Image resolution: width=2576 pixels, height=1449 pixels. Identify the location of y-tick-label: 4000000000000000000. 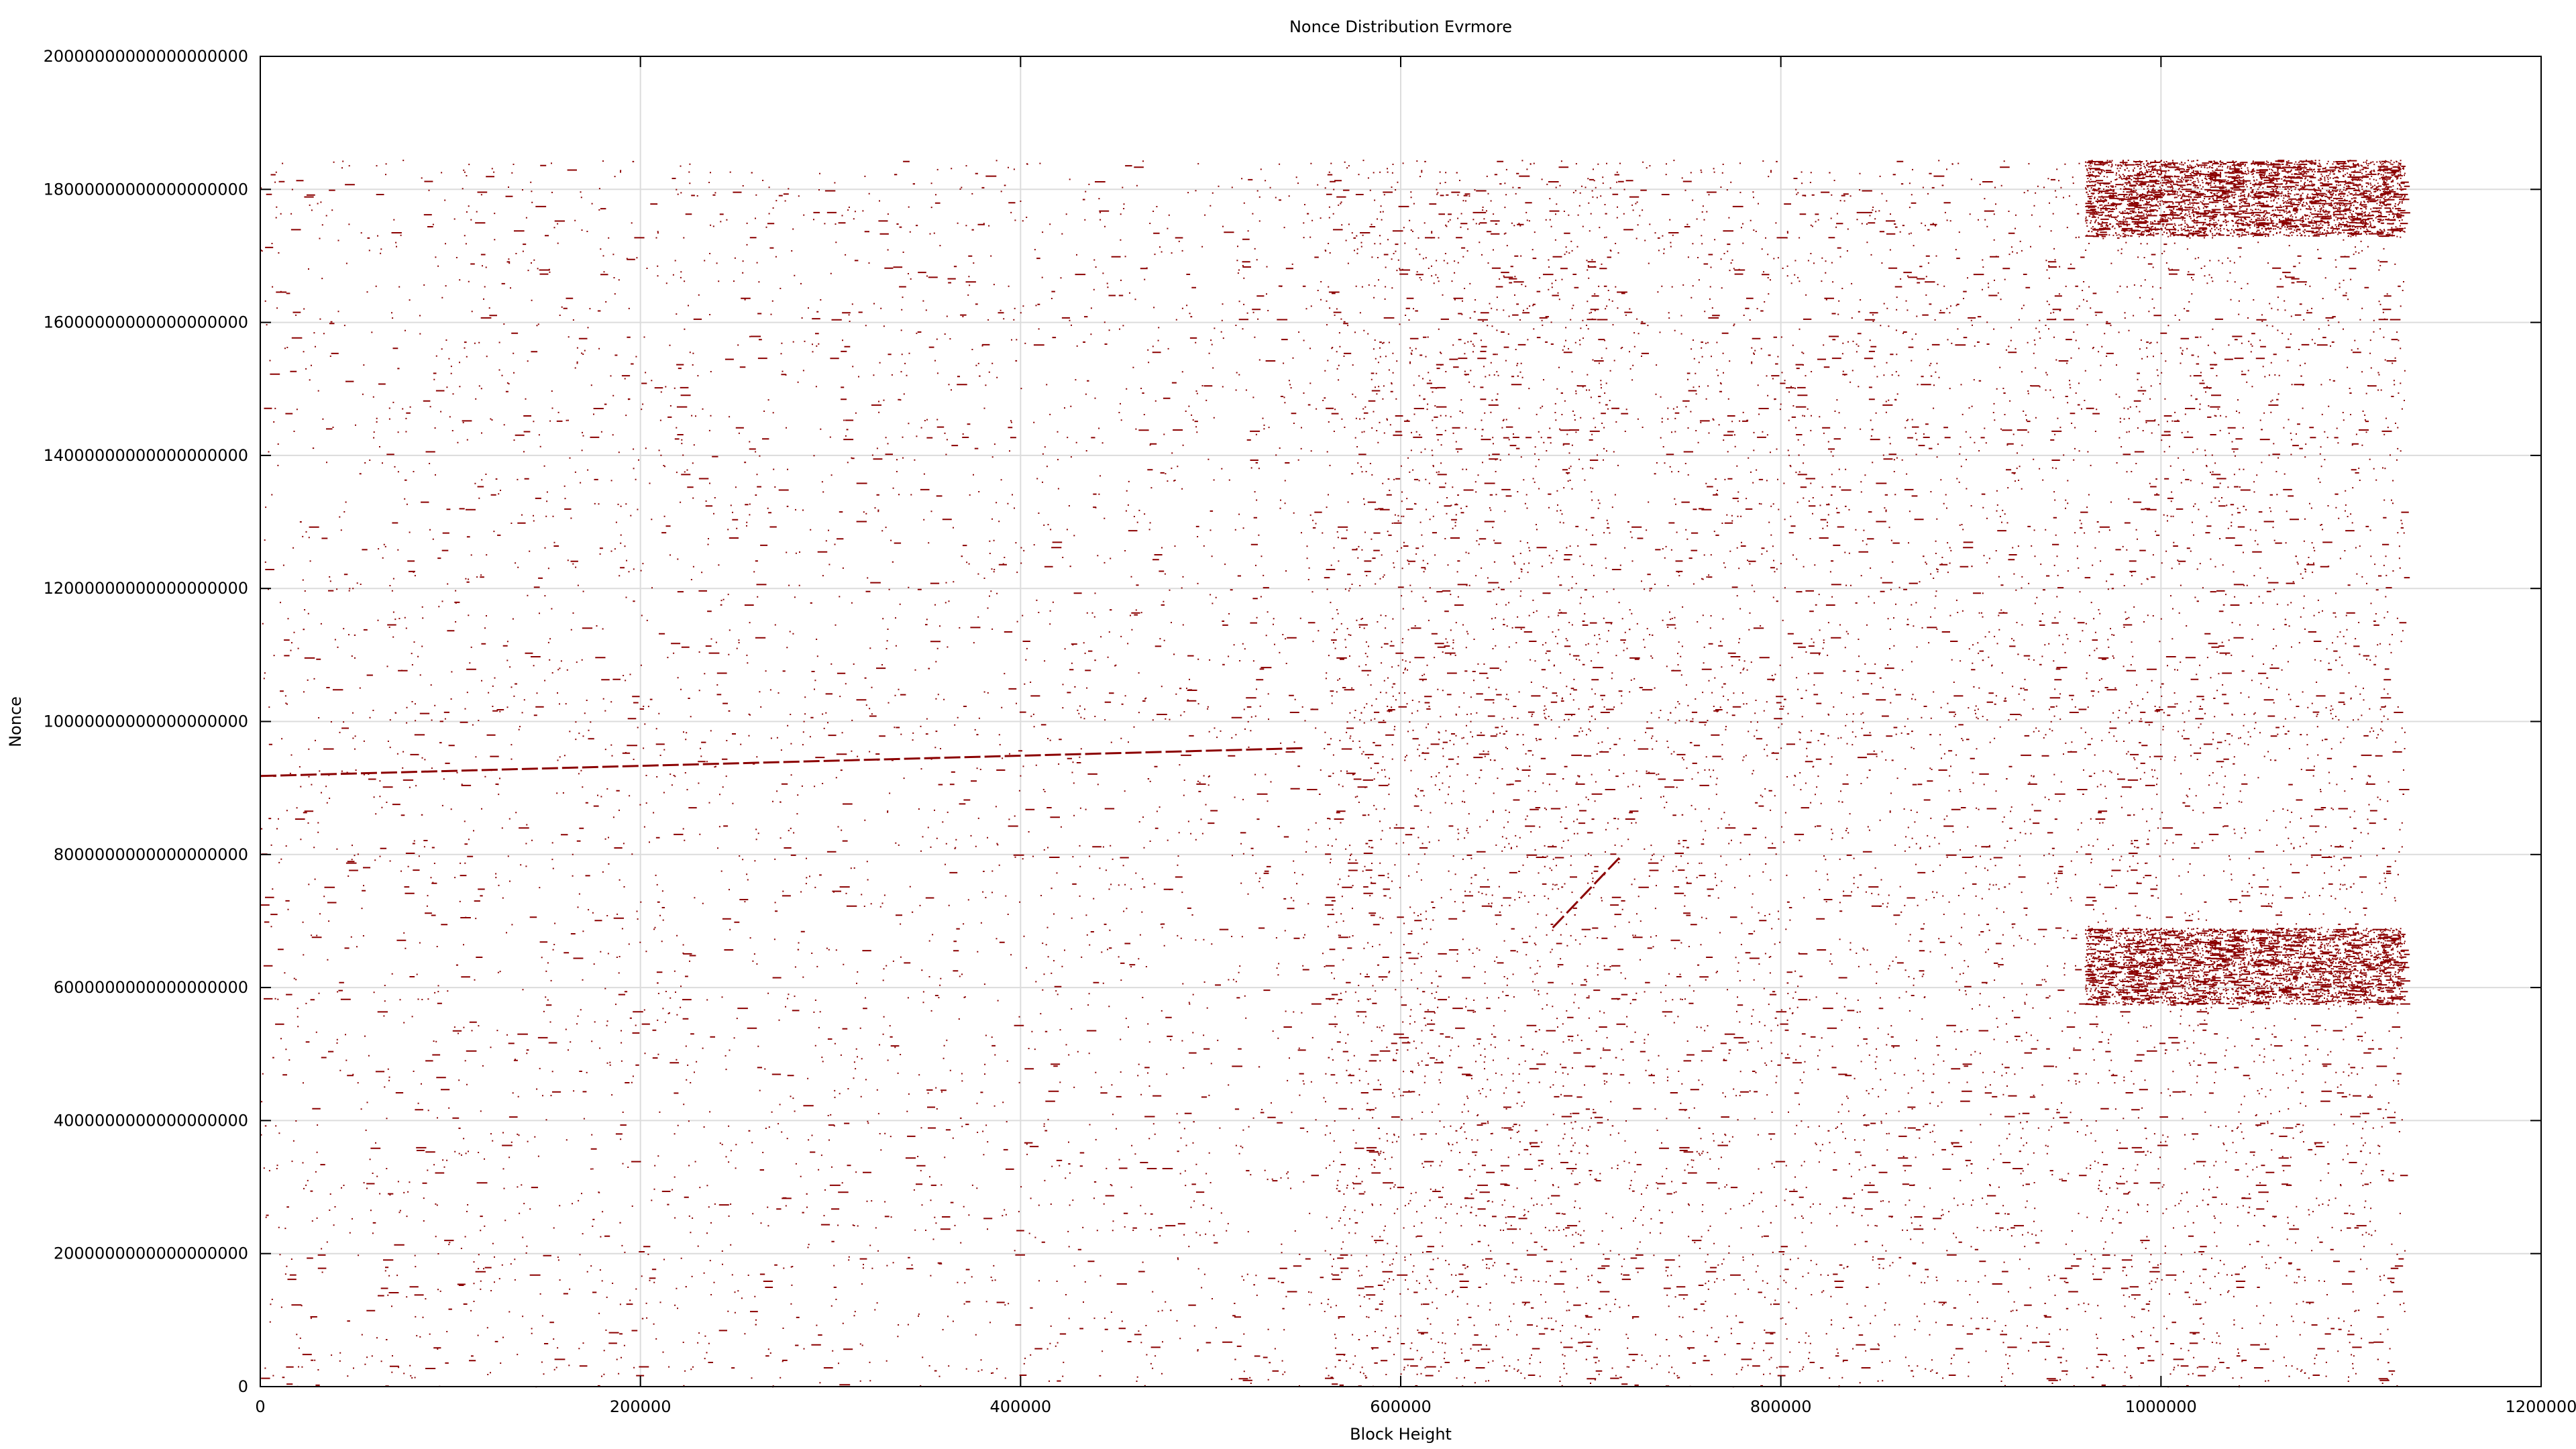
(151, 1120).